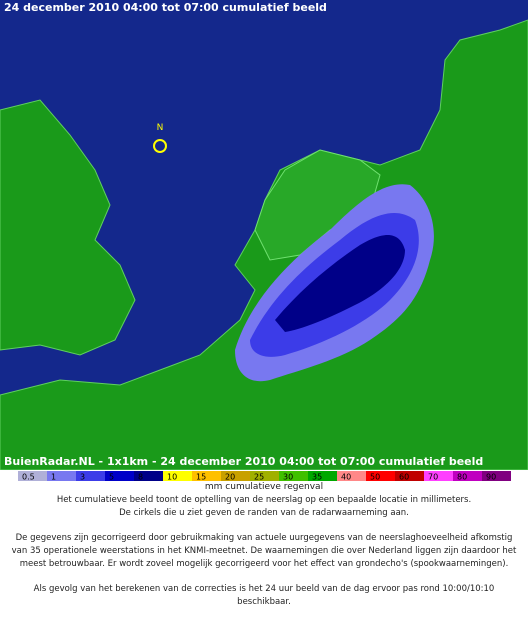 The height and width of the screenshot is (621, 528). What do you see at coordinates (288, 477) in the screenshot?
I see `legend-label: 30` at bounding box center [288, 477].